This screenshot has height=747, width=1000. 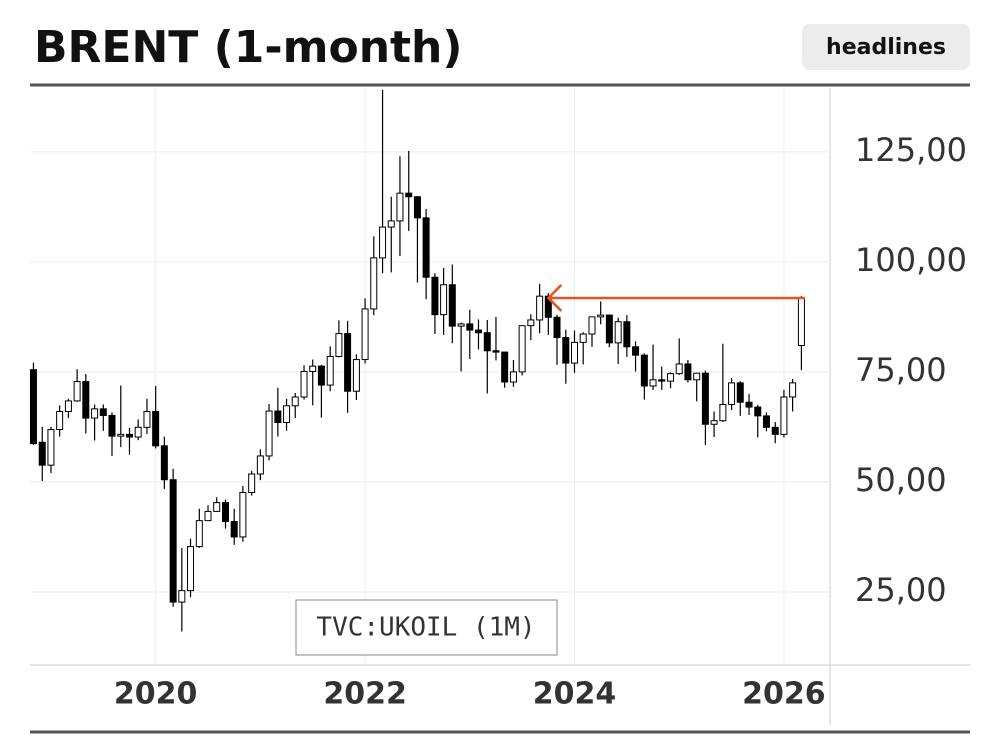 What do you see at coordinates (248, 47) in the screenshot?
I see `page-title: BRENT (1-month)` at bounding box center [248, 47].